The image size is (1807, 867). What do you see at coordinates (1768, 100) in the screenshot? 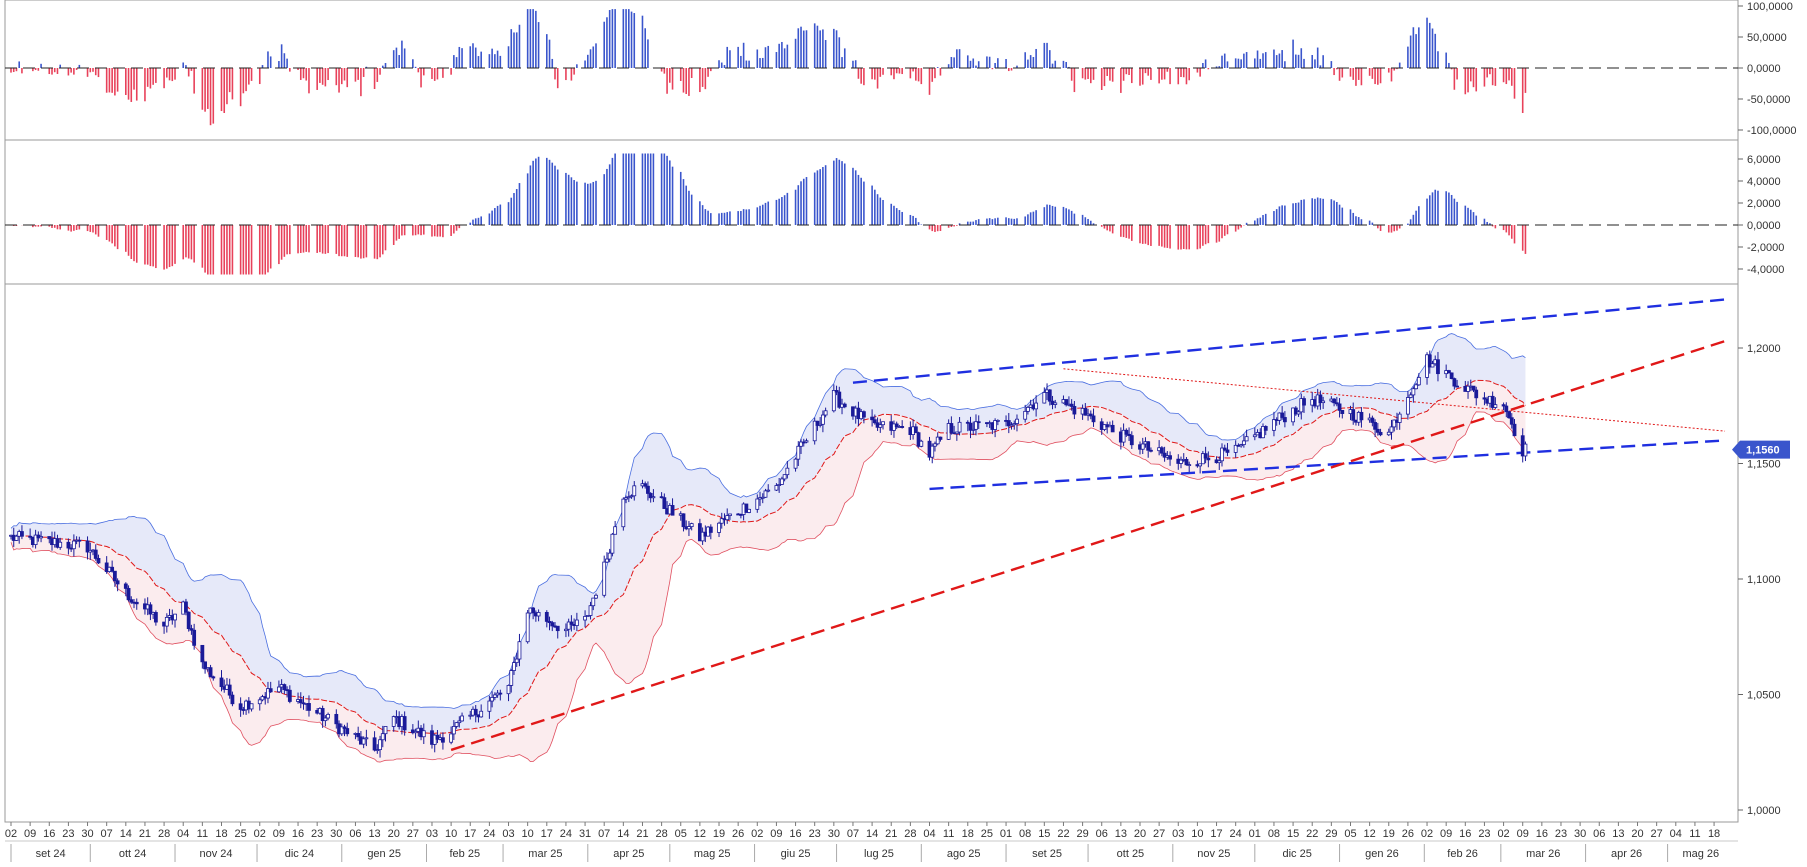
I see `upper-y-tick-label: -50,0000` at bounding box center [1768, 100].